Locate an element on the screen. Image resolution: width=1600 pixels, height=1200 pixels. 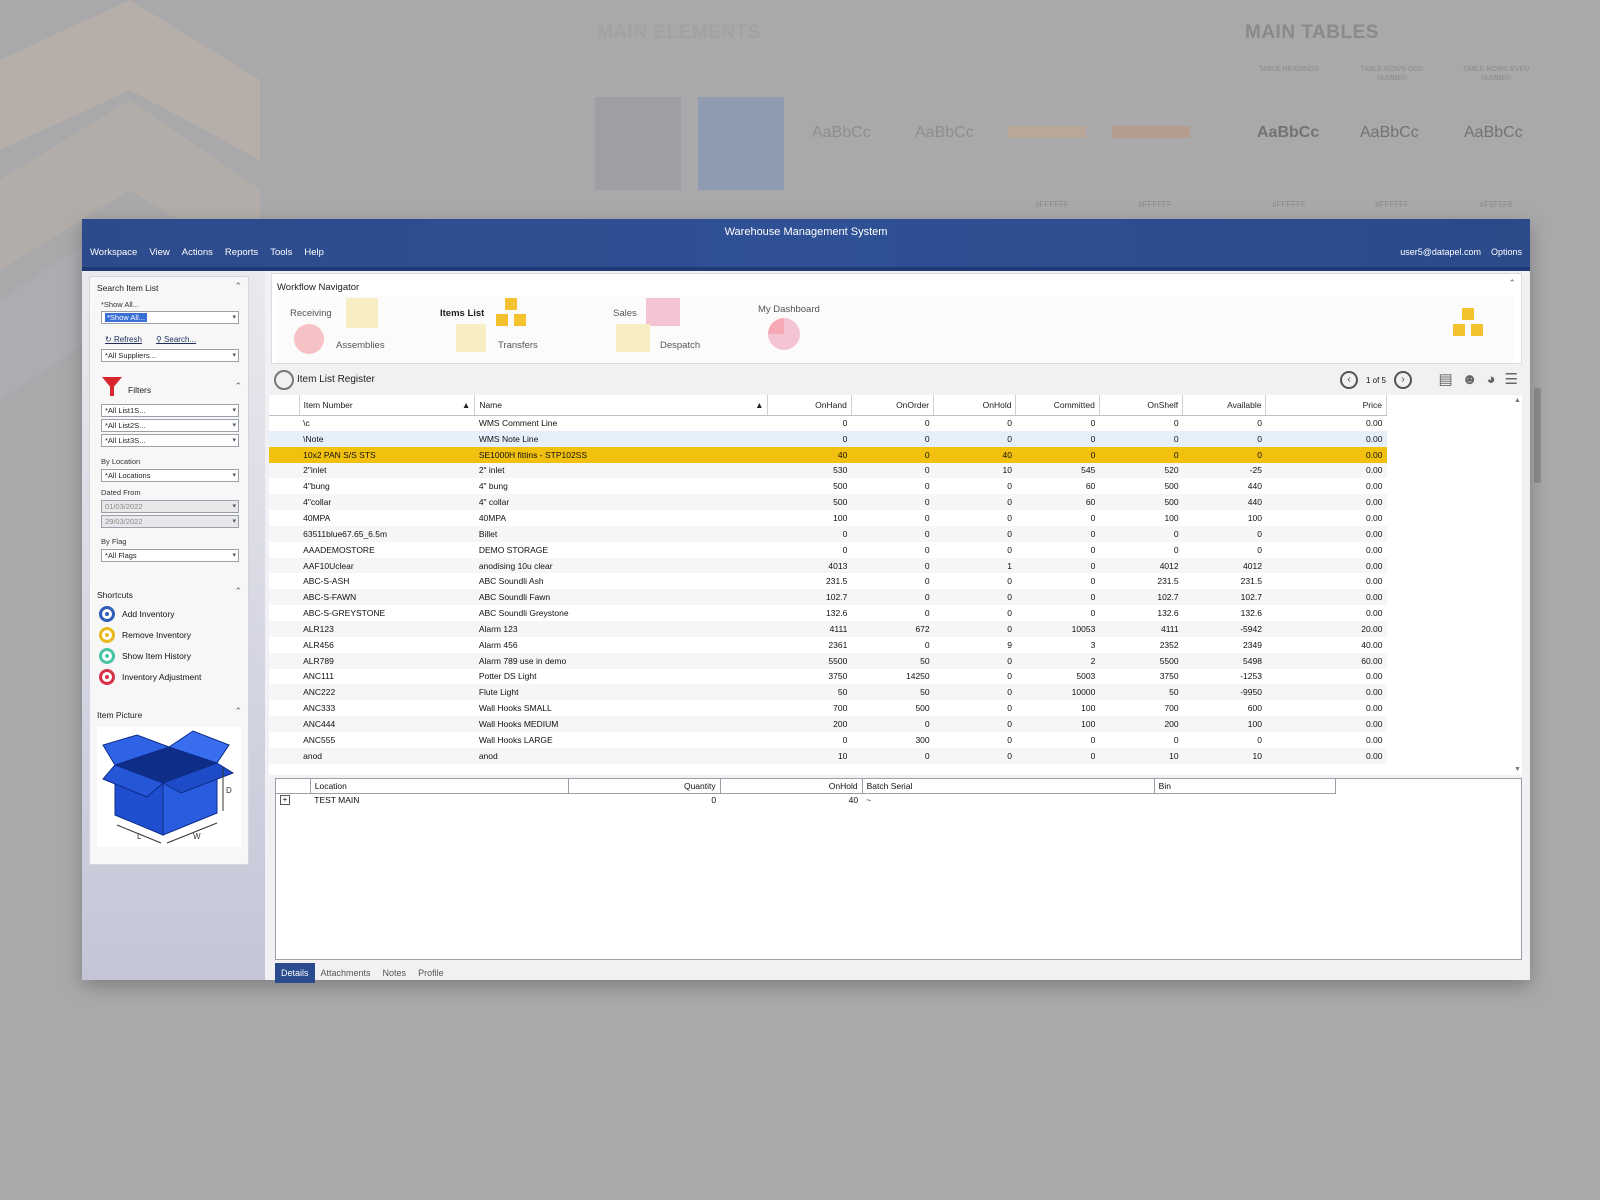
collapse-shortcuts-icon: ⌃ is located at coordinates (238, 591).